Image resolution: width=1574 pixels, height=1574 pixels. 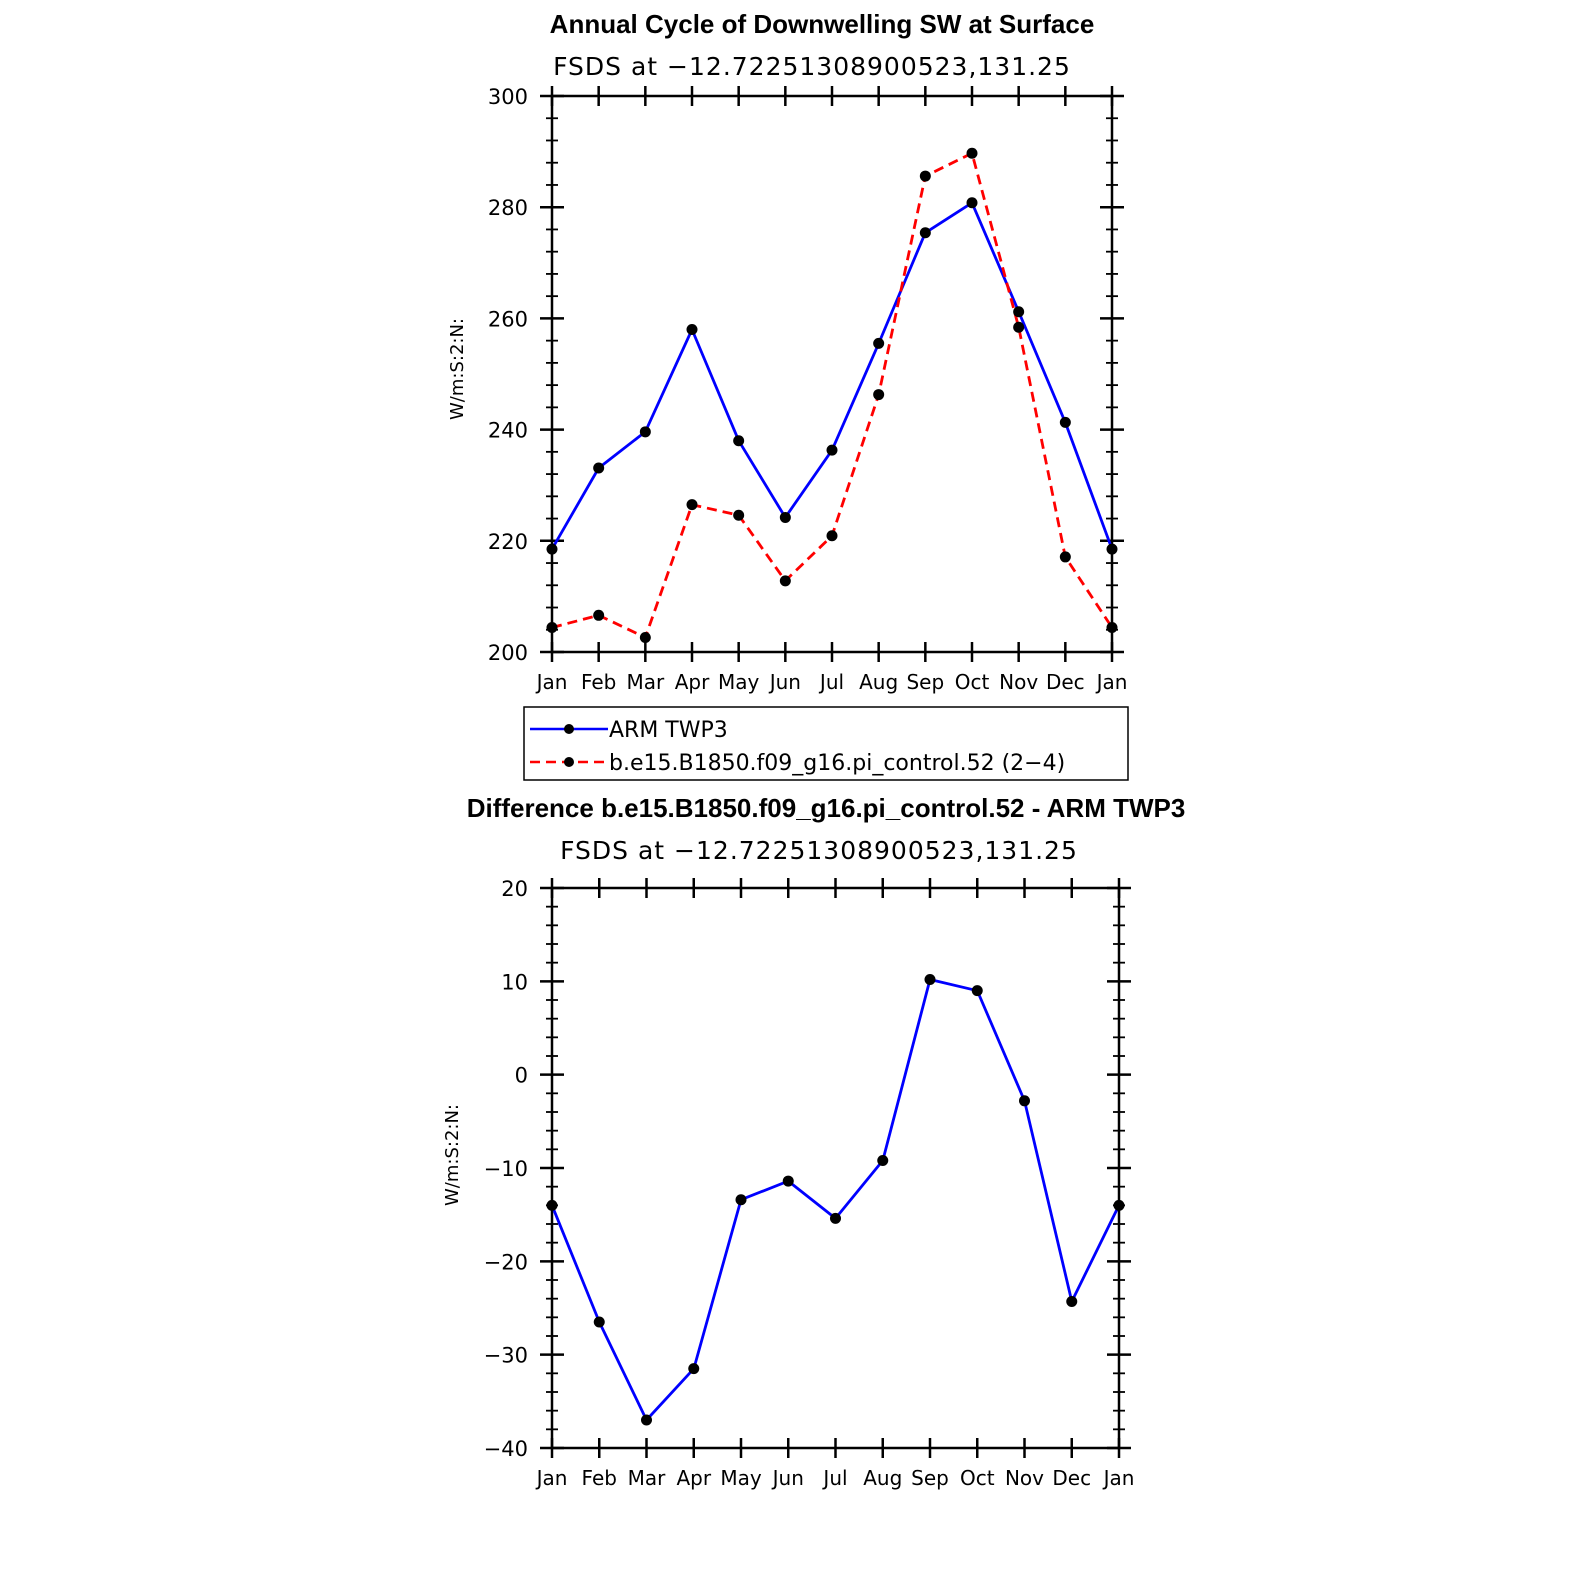 What do you see at coordinates (569, 729) in the screenshot?
I see `legend-marker-arm` at bounding box center [569, 729].